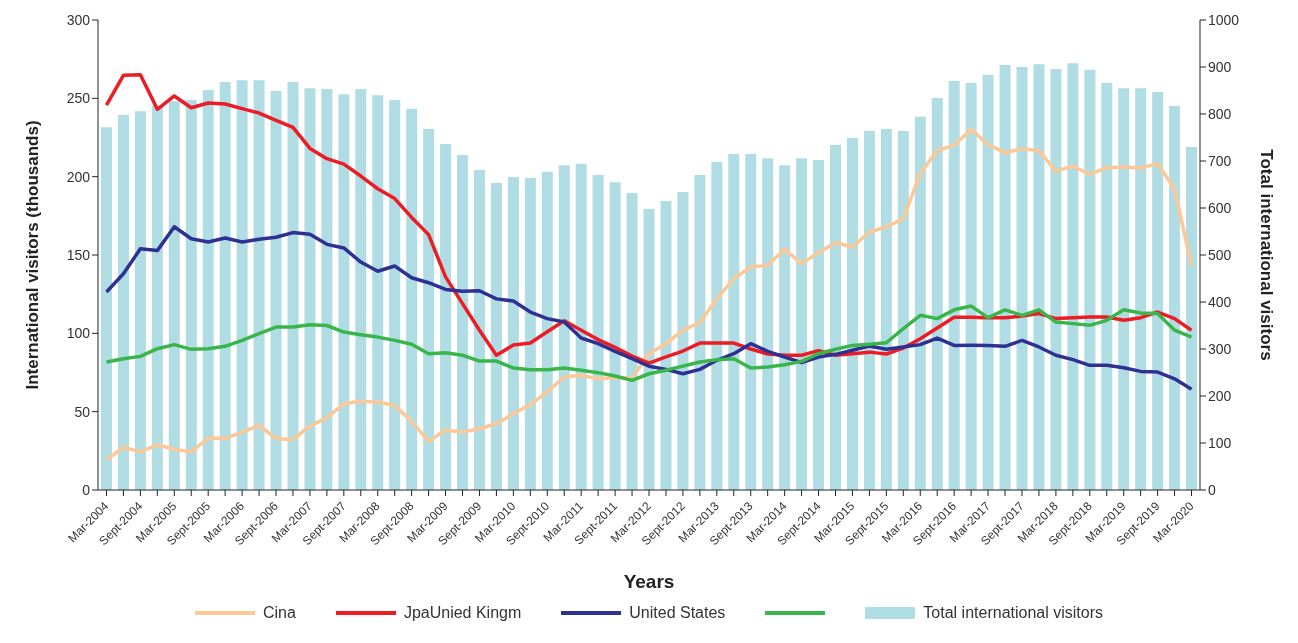  Describe the element at coordinates (1266, 255) in the screenshot. I see `y2-axis-title: Total international visitors` at that location.